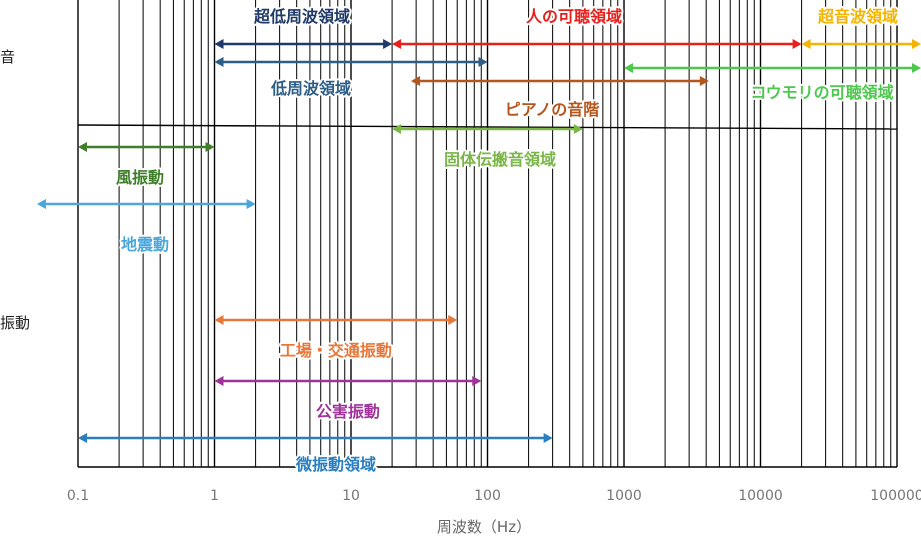 This screenshot has height=545, width=921. Describe the element at coordinates (487, 496) in the screenshot. I see `x-tick-label: 100` at that location.